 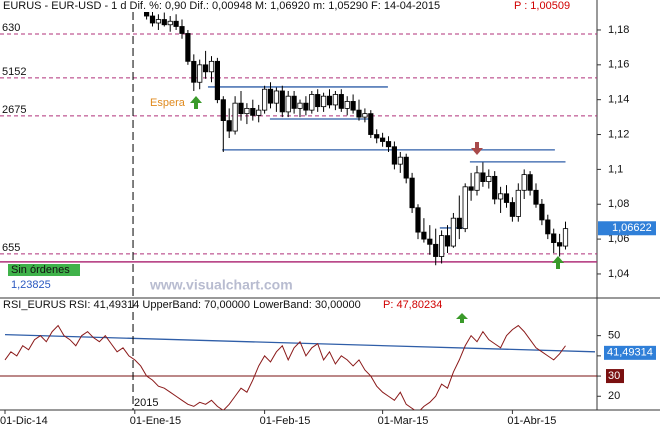 I want to click on y-tick-label: 1,12, so click(x=618, y=134).